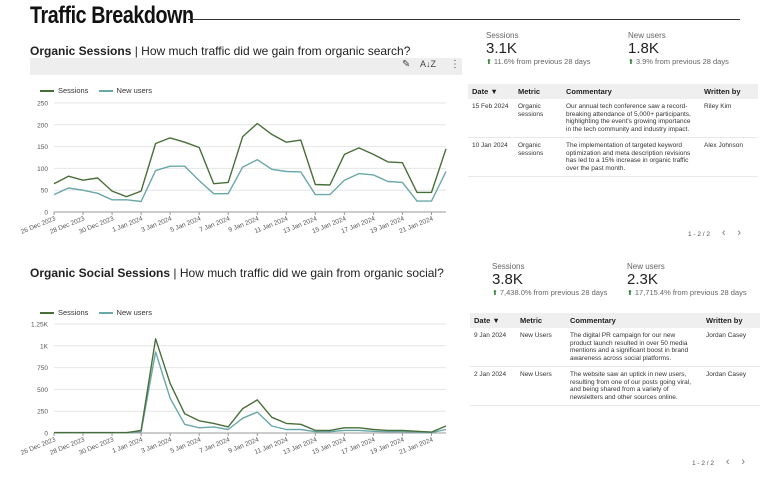 The image size is (768, 489). I want to click on cell-author: Alex Johnson, so click(729, 157).